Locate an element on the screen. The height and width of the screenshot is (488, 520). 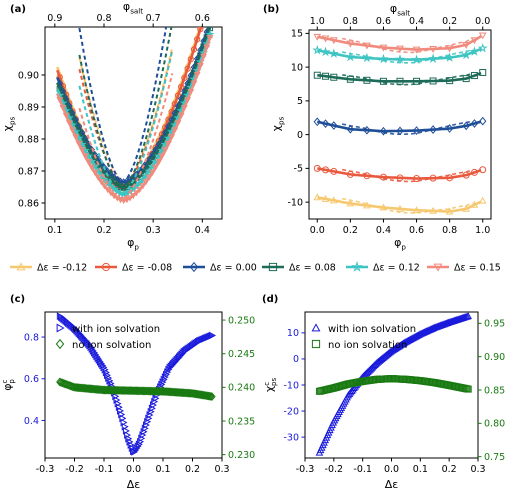
legend-marker is located at coordinates (316, 327).